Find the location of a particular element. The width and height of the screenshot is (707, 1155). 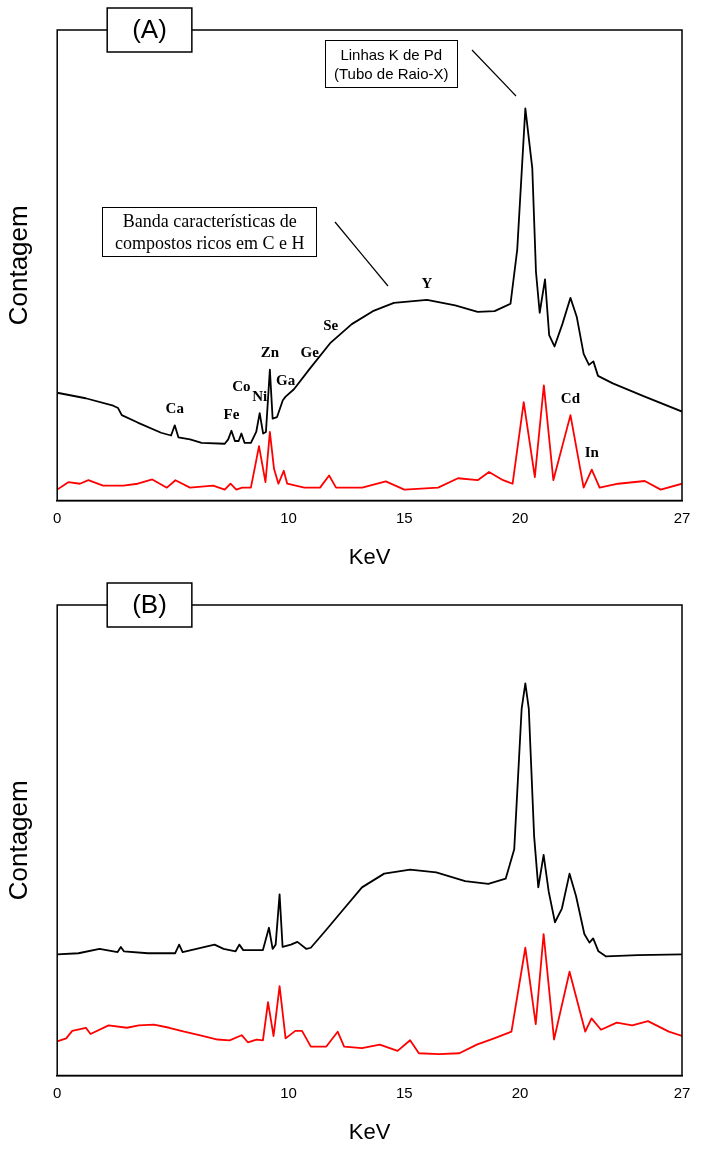

annotation: Ca is located at coordinates (175, 408).